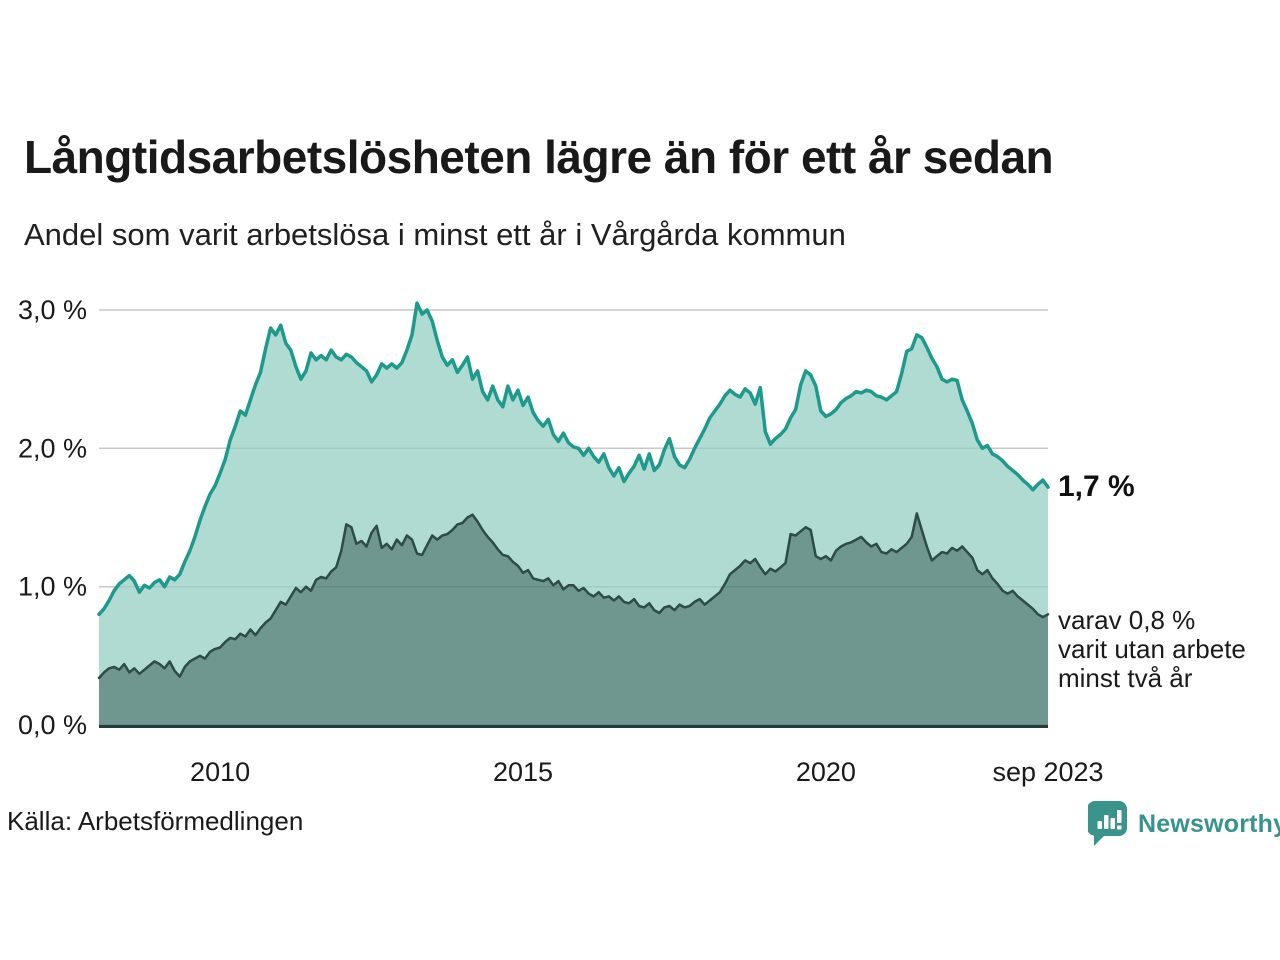 The width and height of the screenshot is (1280, 960). I want to click on svg-text: 3,0 %, so click(52, 310).